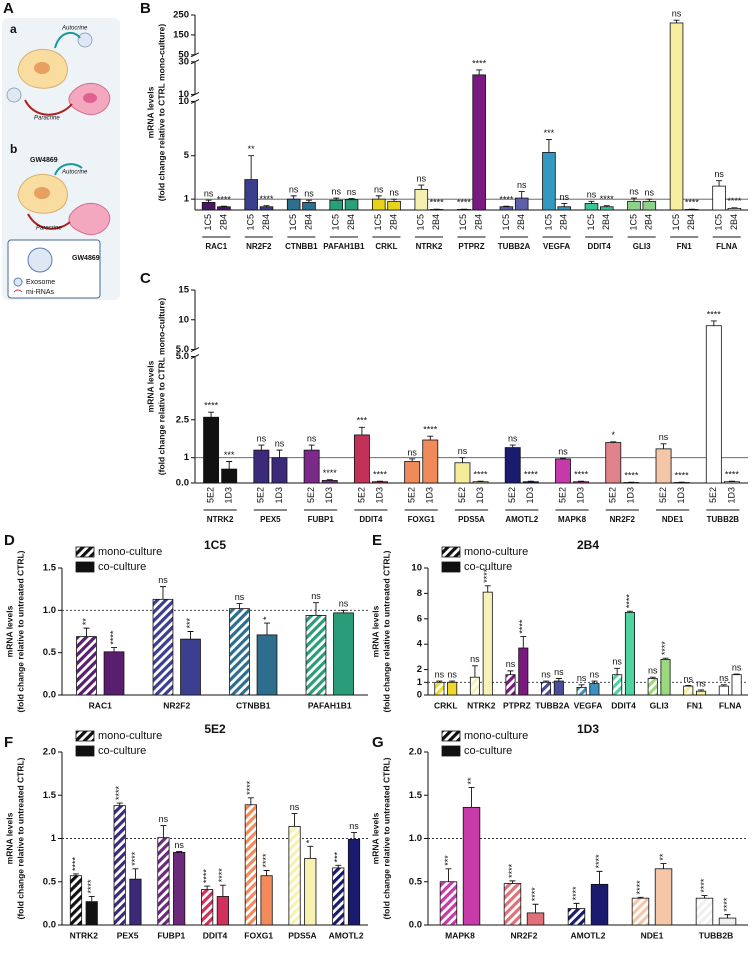 Image resolution: width=756 pixels, height=964 pixels. What do you see at coordinates (259, 246) in the screenshot?
I see `x-tick-label: NR2F2` at bounding box center [259, 246].